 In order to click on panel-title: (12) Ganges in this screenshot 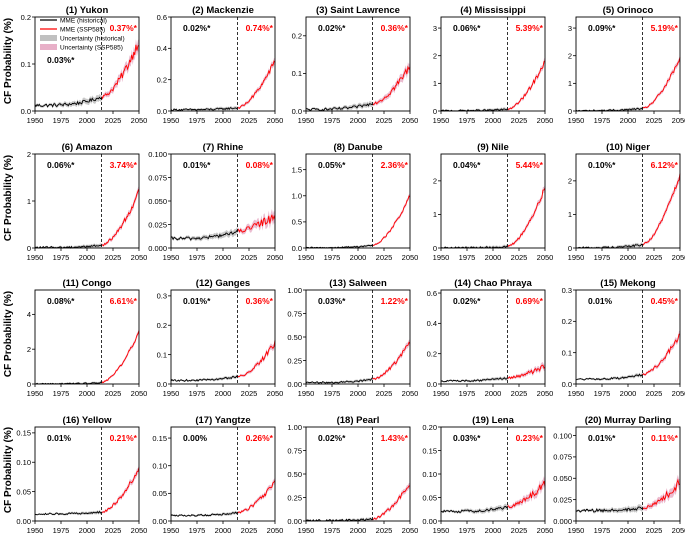, I will do `click(223, 283)`.